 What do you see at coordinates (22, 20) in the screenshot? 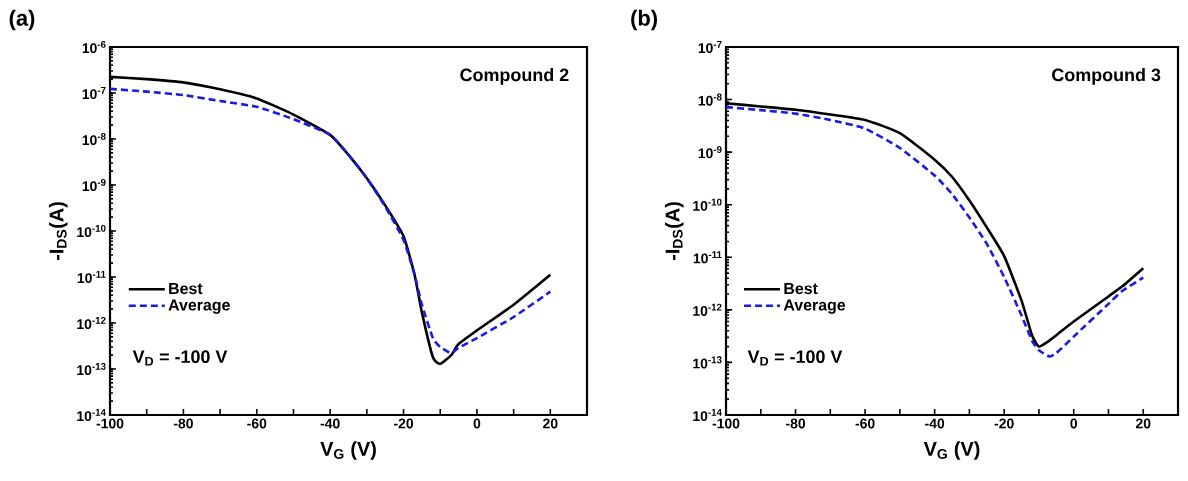
I see `chart-title: (a)` at bounding box center [22, 20].